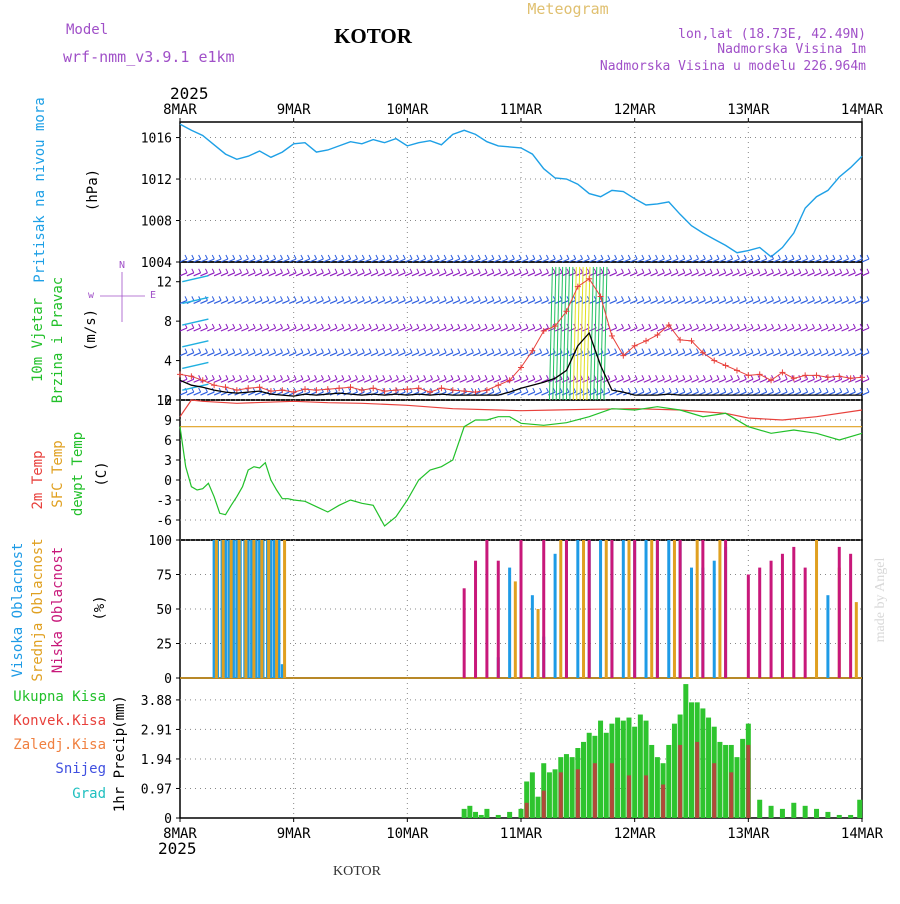 This screenshot has width=900, height=904. I want to click on temp-ylabel-2m: 2m Temp, so click(38, 479).